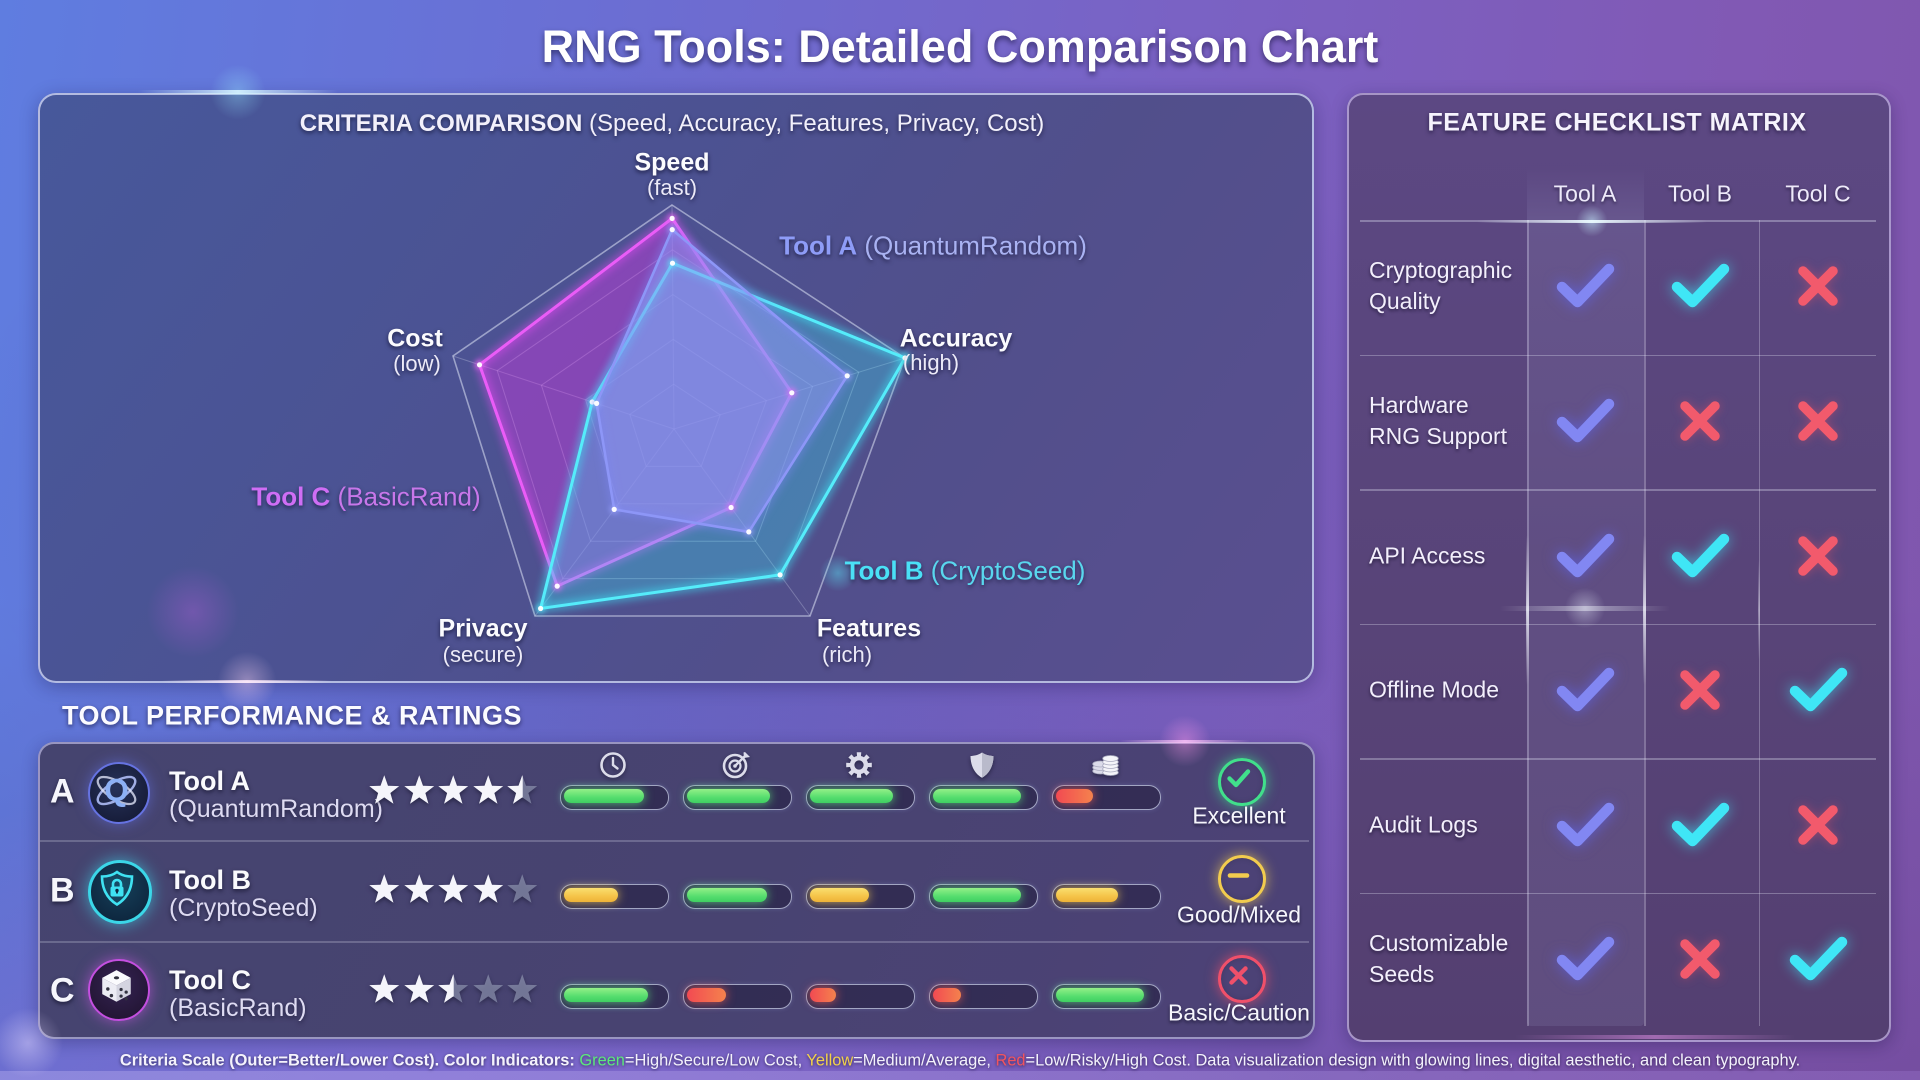 The image size is (1920, 1080). What do you see at coordinates (116, 790) in the screenshot?
I see `svg-text: Q` at bounding box center [116, 790].